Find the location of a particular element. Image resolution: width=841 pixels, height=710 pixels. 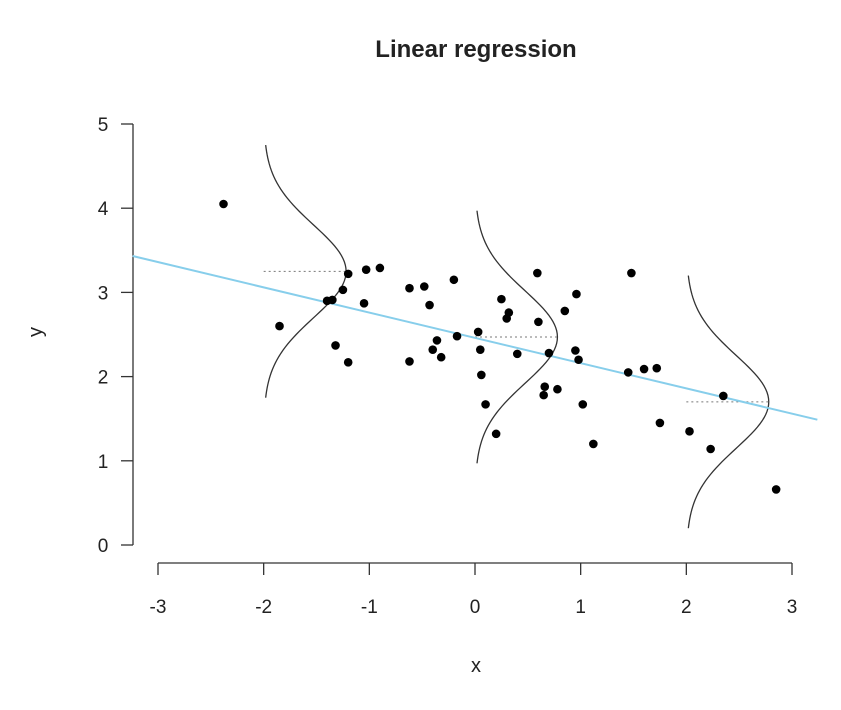

x-tick-label: -1 is located at coordinates (369, 607).